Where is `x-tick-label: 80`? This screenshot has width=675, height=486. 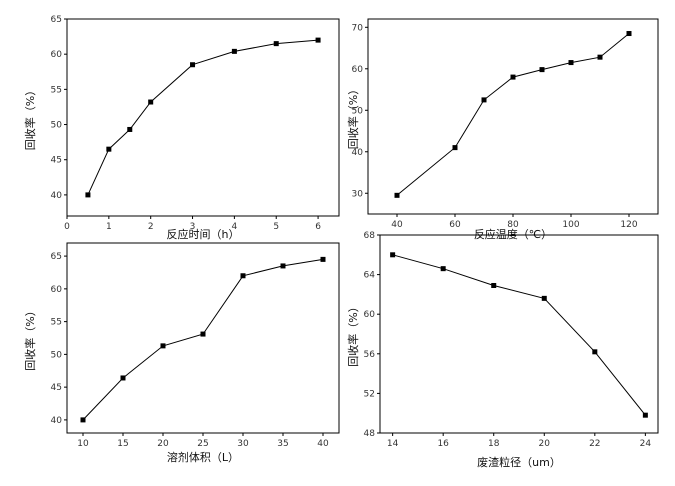
x-tick-label: 80 is located at coordinates (513, 225).